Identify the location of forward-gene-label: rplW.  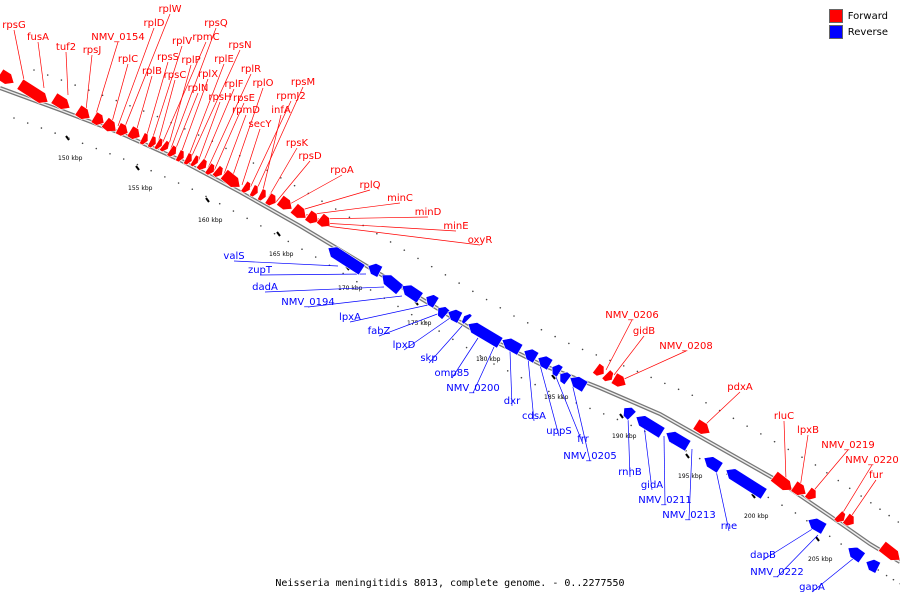
(169, 9).